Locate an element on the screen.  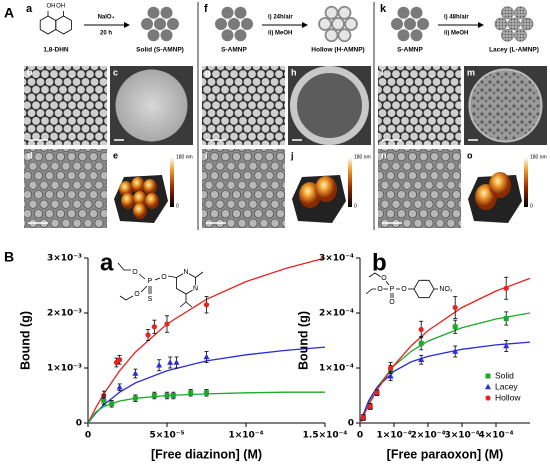
diazinon-structure: O P S O O N N is located at coordinates (160, 285).